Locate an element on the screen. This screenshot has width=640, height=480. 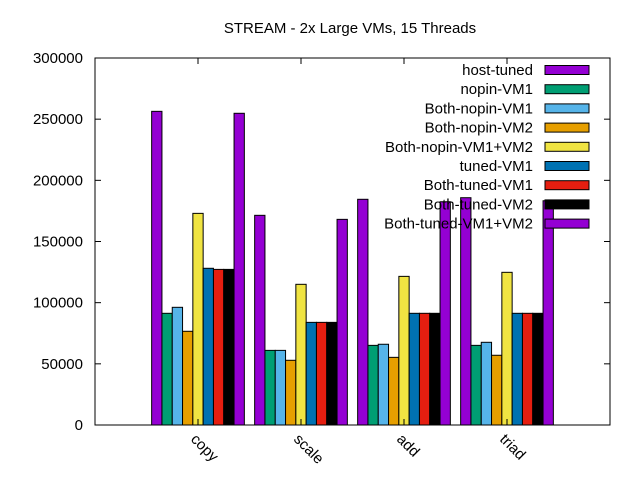
y-tick-label: 200000 is located at coordinates (58, 180).